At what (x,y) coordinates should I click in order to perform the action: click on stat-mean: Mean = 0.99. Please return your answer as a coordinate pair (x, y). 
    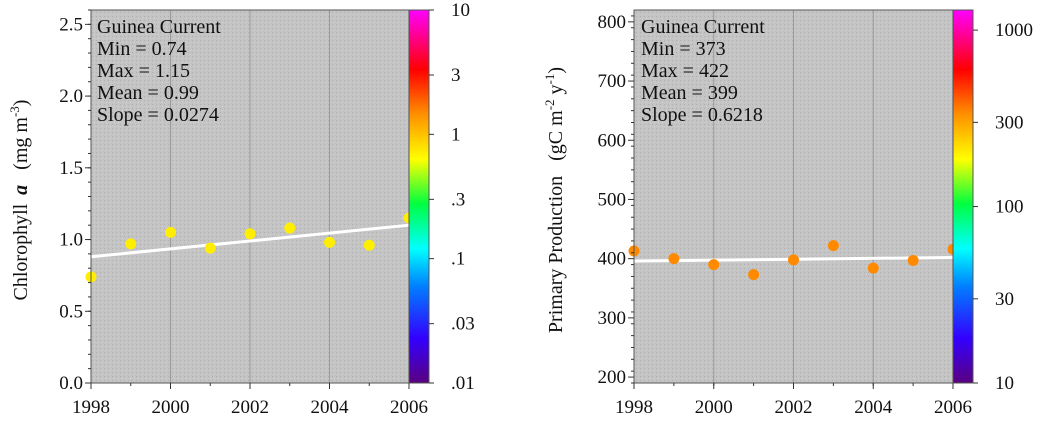
    Looking at the image, I should click on (148, 93).